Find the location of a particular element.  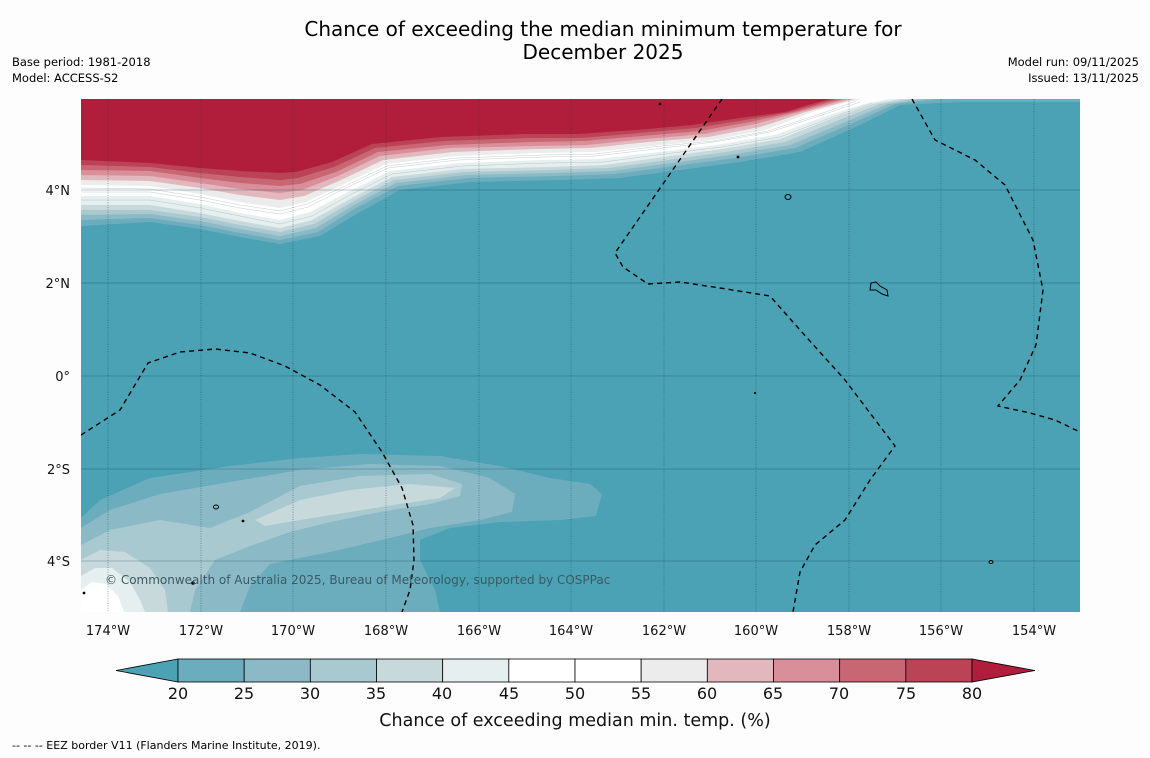

colorbar-tick: 30 is located at coordinates (310, 693).